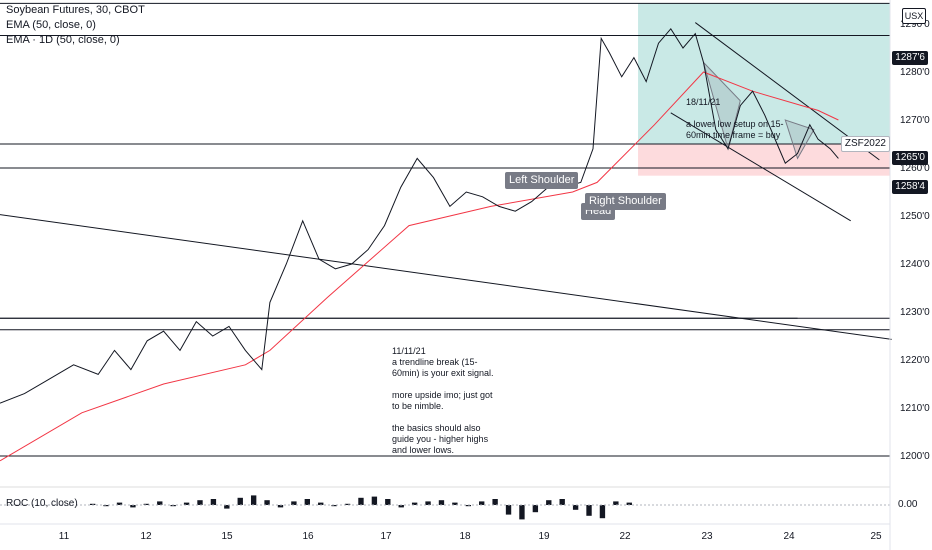 This screenshot has width=932, height=550. Describe the element at coordinates (361, 507) in the screenshot. I see `roc-bars` at that location.